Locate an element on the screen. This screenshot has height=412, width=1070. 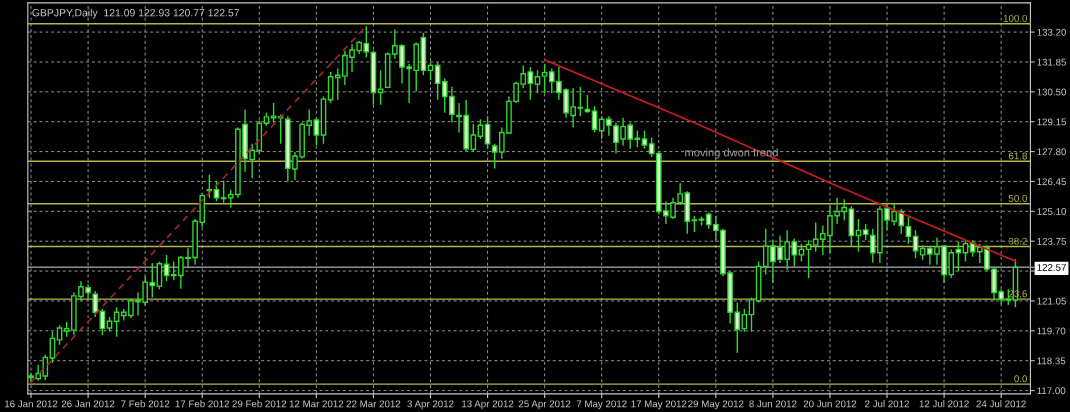
x-tick-label: 25 Apr 2012 is located at coordinates (544, 405).